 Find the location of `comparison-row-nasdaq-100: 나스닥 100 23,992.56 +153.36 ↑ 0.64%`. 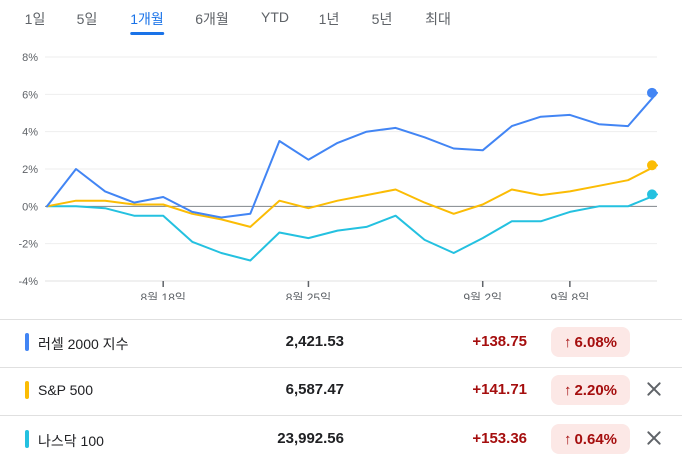

comparison-row-nasdaq-100: 나스닥 100 23,992.56 +153.36 ↑ 0.64% is located at coordinates (341, 440).